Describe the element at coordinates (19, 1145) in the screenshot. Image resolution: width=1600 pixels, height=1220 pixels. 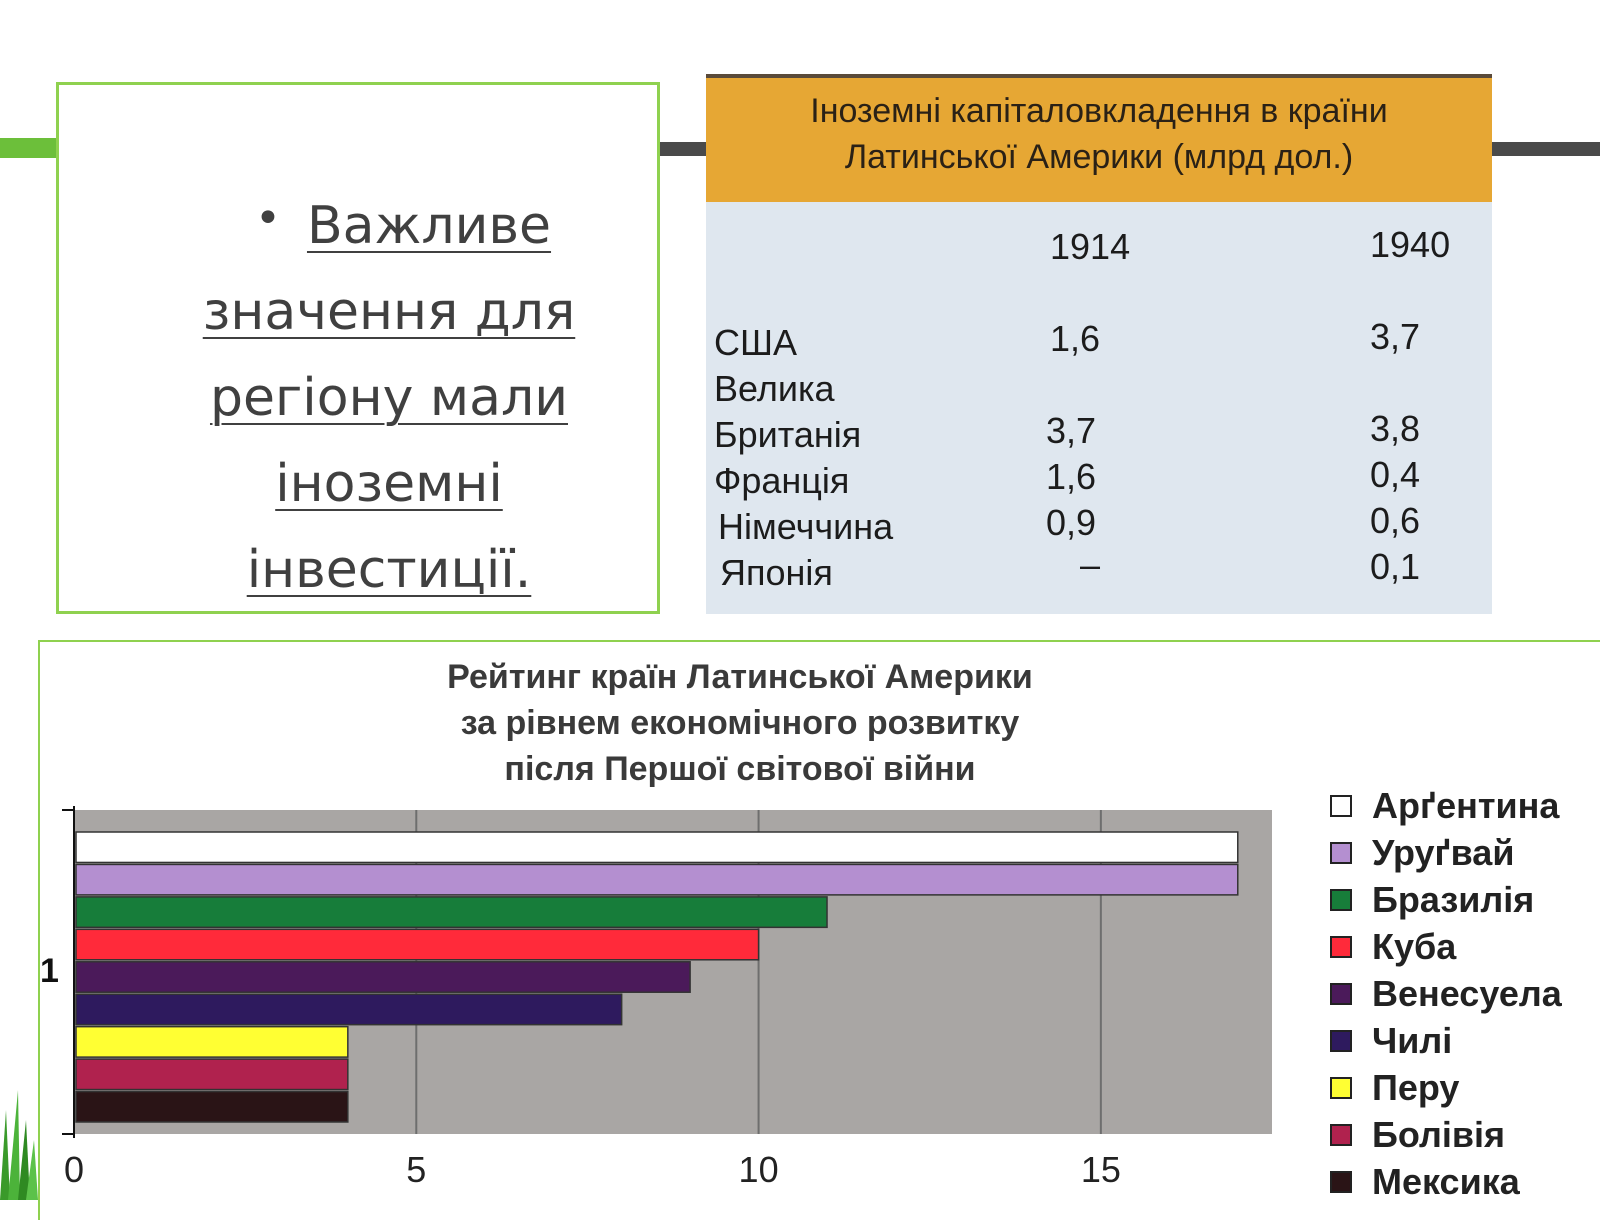
I see `grass-decoration` at that location.